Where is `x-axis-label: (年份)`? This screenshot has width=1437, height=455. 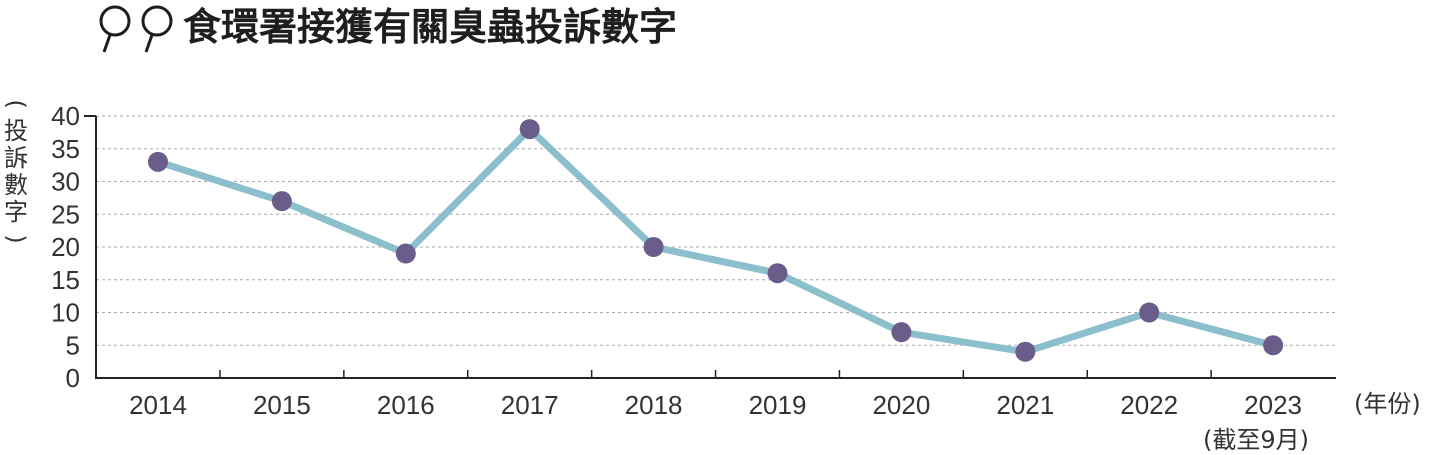 x-axis-label: (年份) is located at coordinates (1387, 404).